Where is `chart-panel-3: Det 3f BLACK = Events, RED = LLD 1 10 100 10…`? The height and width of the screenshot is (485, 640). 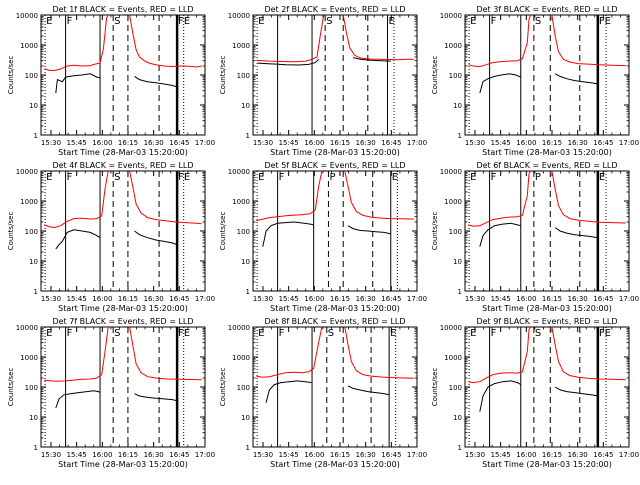
chart-panel-3: Det 3f BLACK = Events, RED = LLD 1 10 100 10… is located at coordinates (535, 81).